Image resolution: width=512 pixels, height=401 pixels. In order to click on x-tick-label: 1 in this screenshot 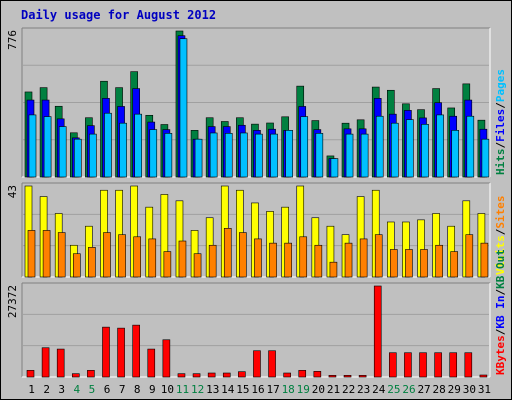, I will do `click(31, 389)`.